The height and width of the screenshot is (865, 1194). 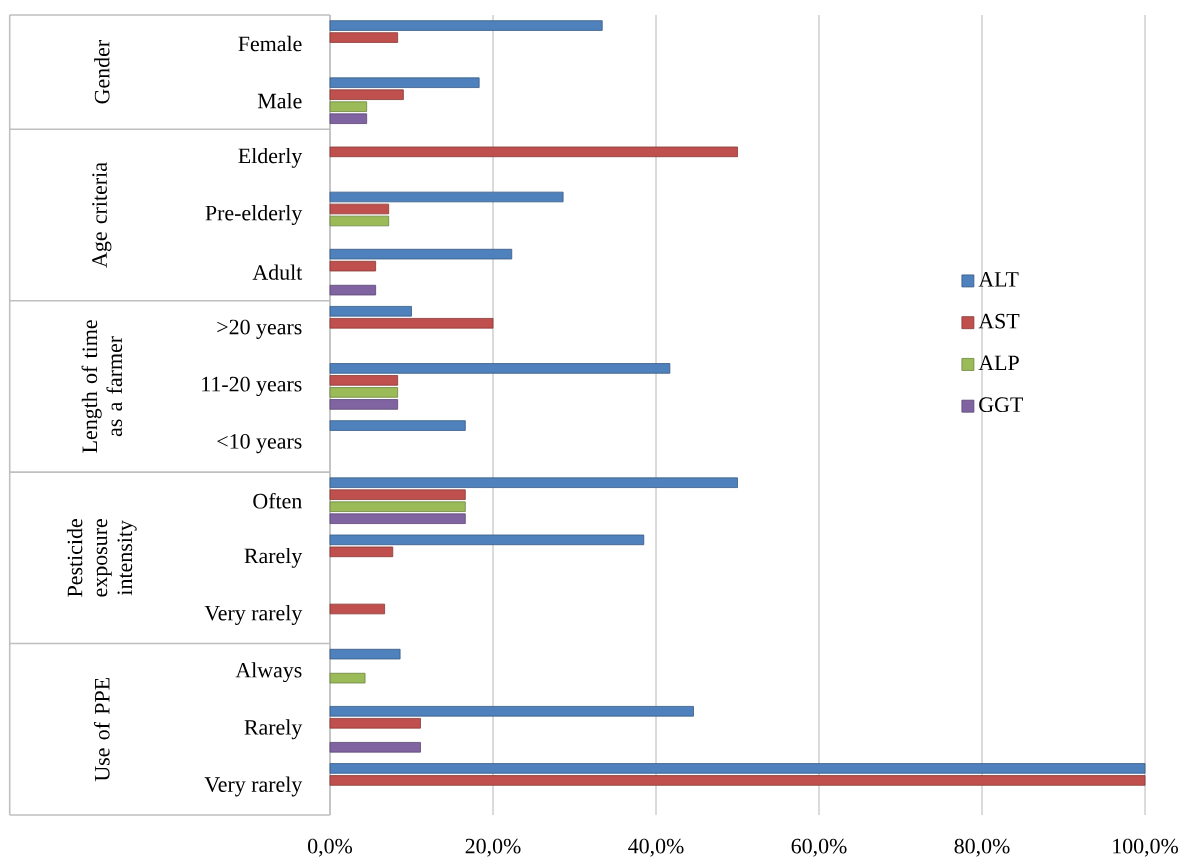 What do you see at coordinates (101, 730) in the screenshot?
I see `text: Use of PPE` at bounding box center [101, 730].